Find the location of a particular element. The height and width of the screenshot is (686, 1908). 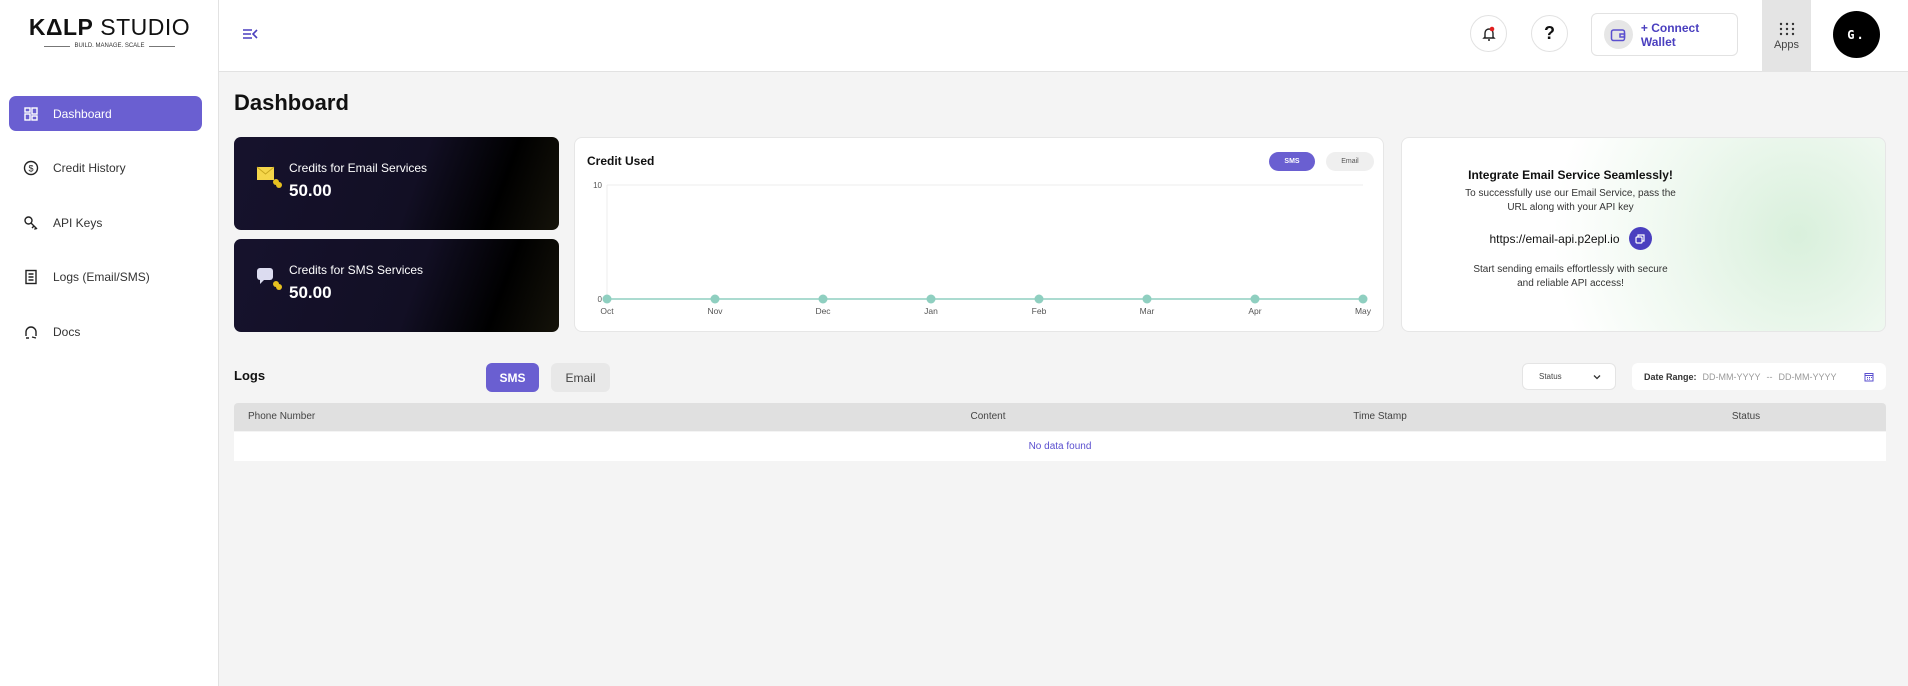

docs-icon is located at coordinates (31, 332).